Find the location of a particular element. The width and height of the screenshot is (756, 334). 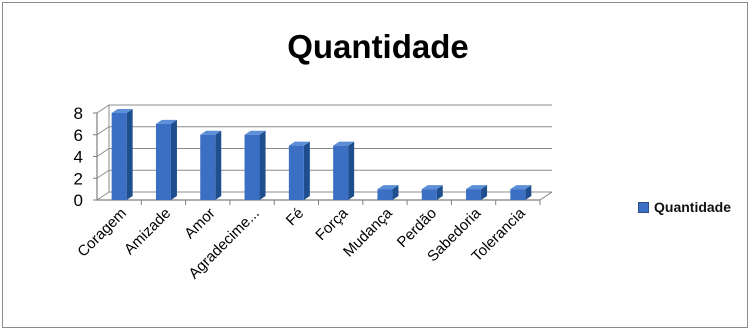

legend: Quantidade is located at coordinates (684, 207).